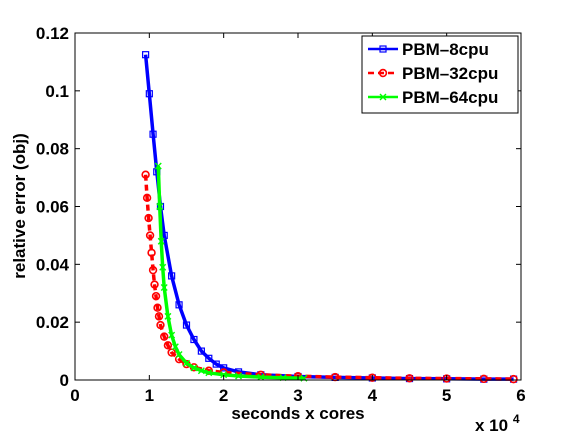 This screenshot has height=432, width=576. I want to click on legend: PBM–8cpu PBM–32cpu PBM–64cpu, so click(440, 74).